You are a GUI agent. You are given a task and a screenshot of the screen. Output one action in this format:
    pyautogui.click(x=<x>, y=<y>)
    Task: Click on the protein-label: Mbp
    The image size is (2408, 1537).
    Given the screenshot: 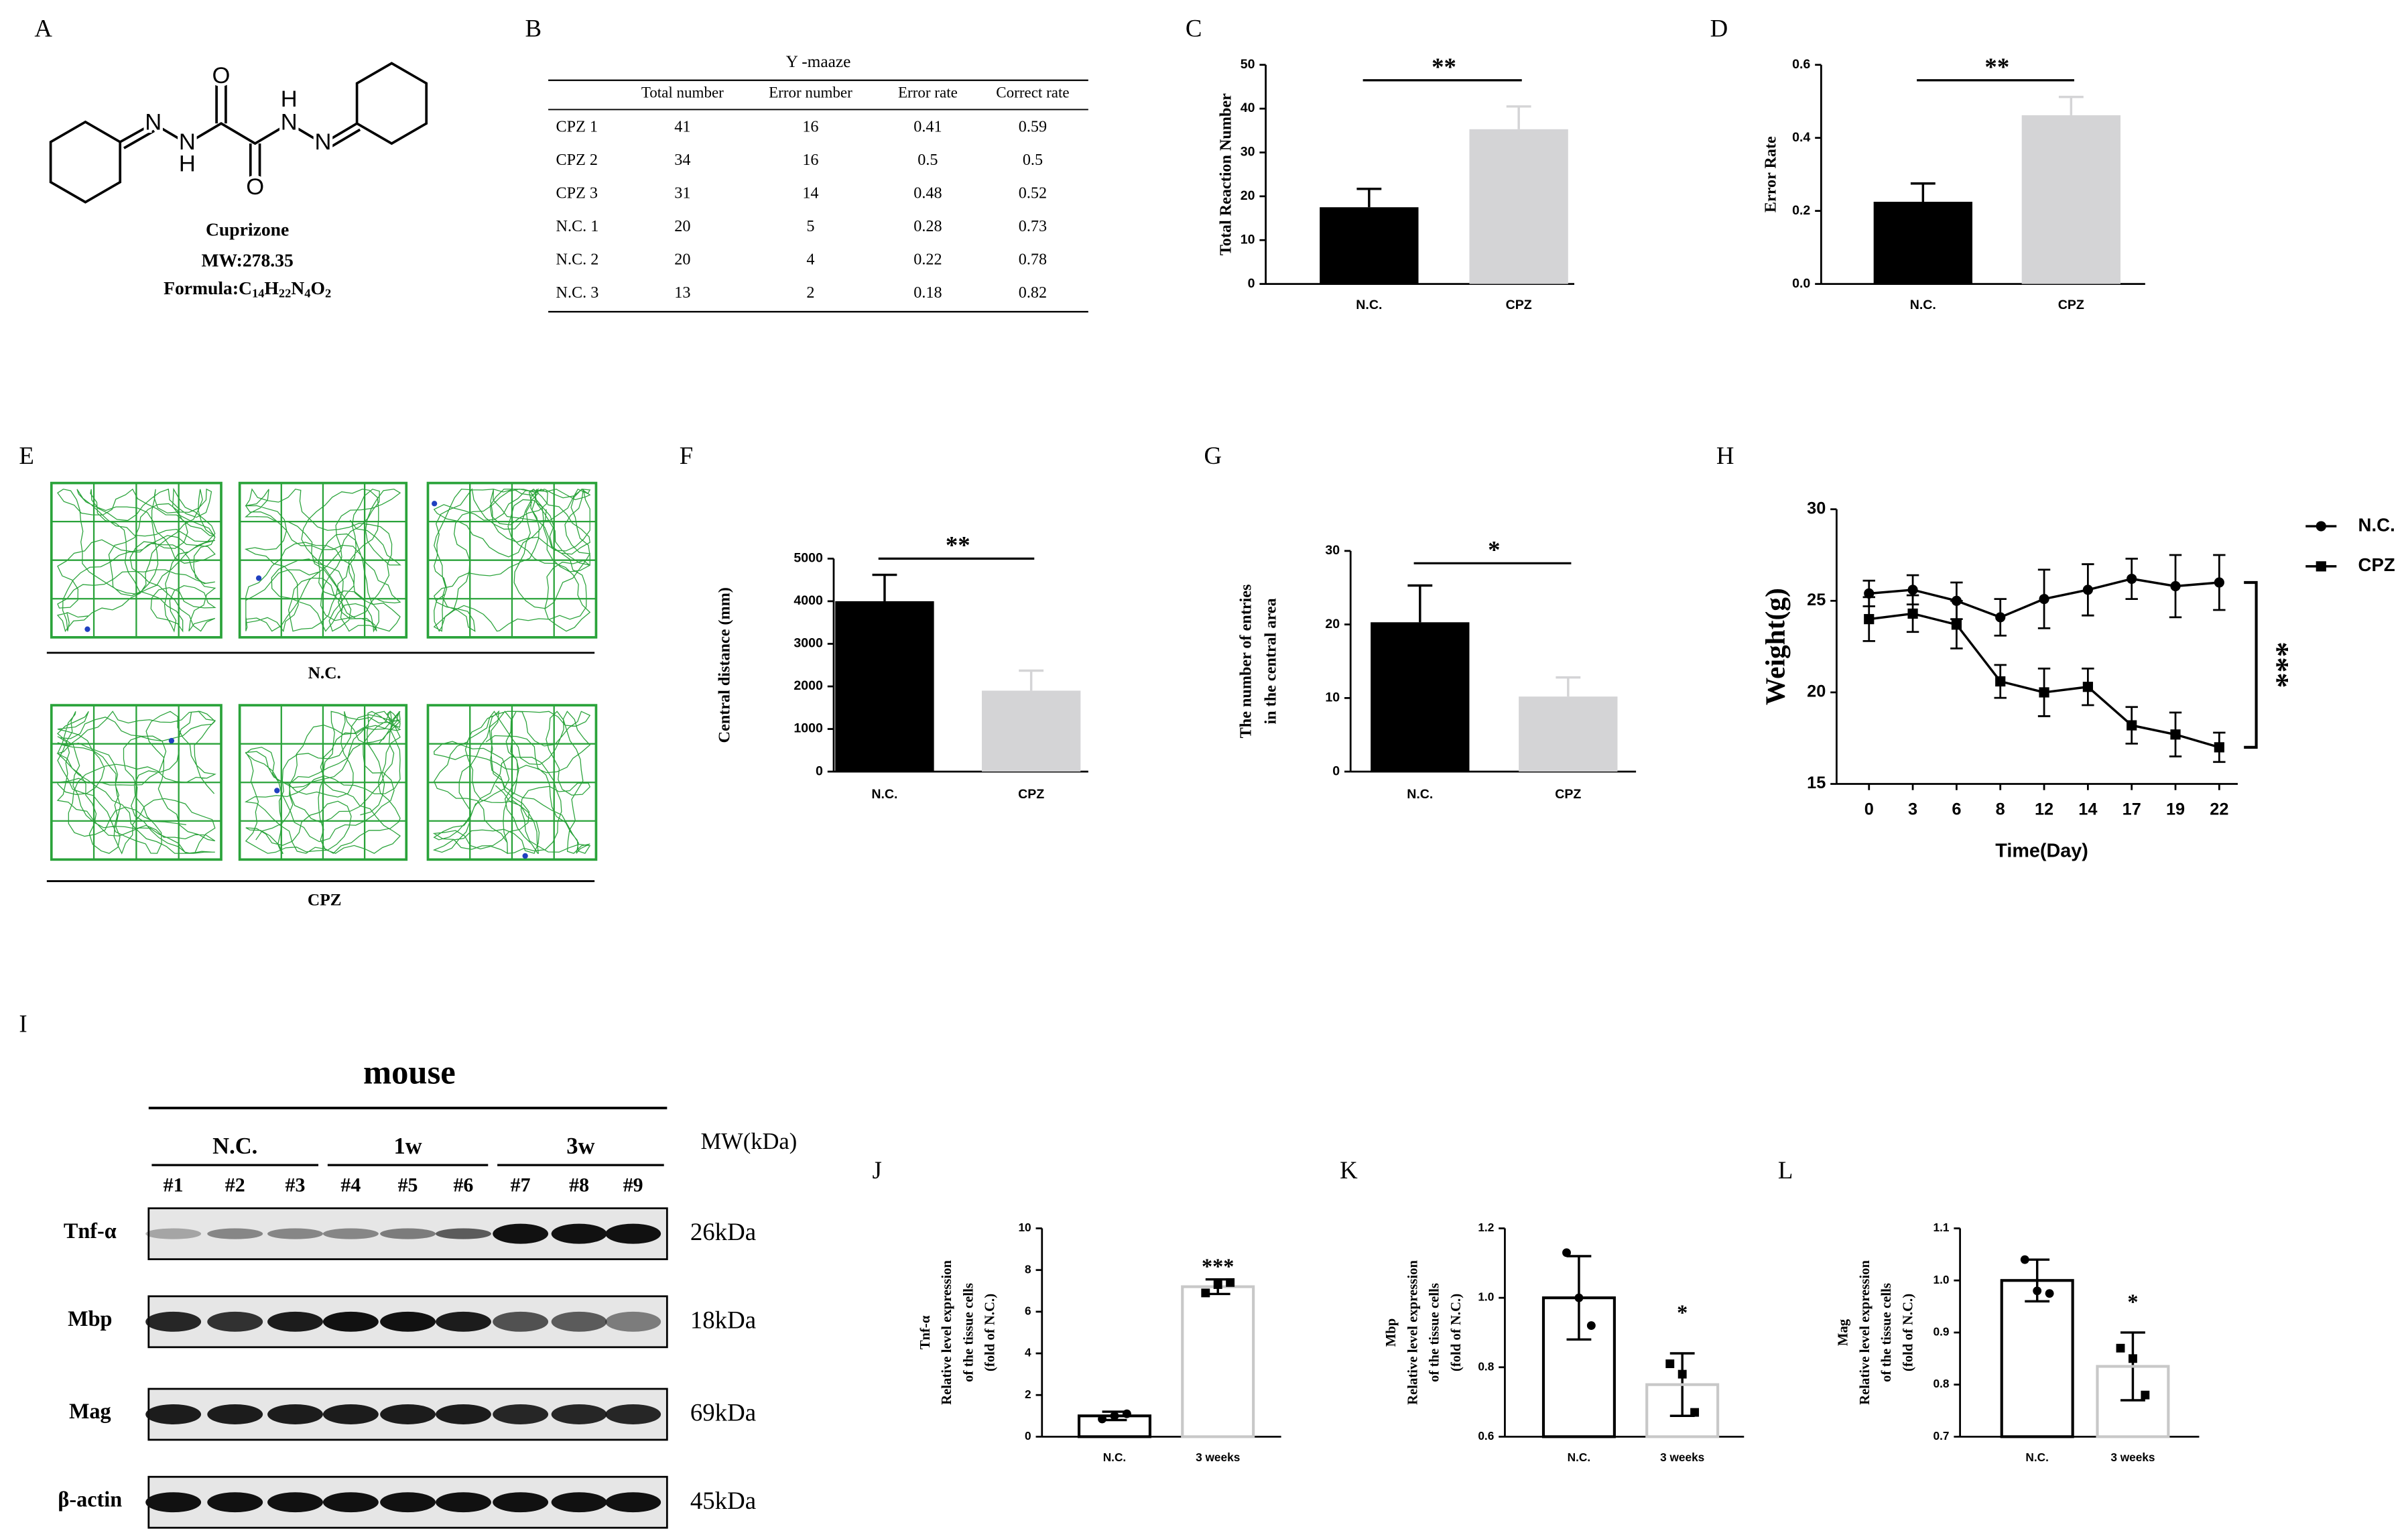 What is the action you would take?
    pyautogui.click(x=90, y=1318)
    